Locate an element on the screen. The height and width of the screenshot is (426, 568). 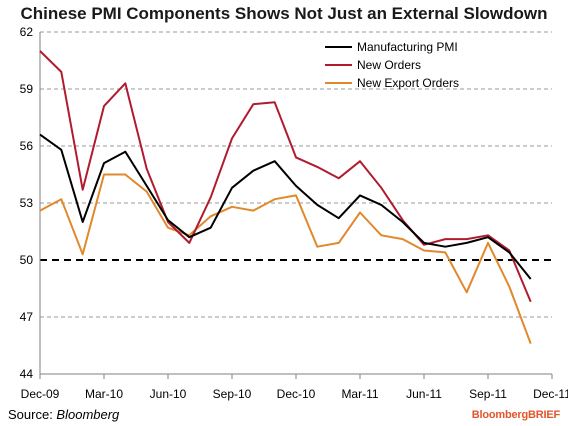
x-tick-label: Sep-11 is located at coordinates (488, 394).